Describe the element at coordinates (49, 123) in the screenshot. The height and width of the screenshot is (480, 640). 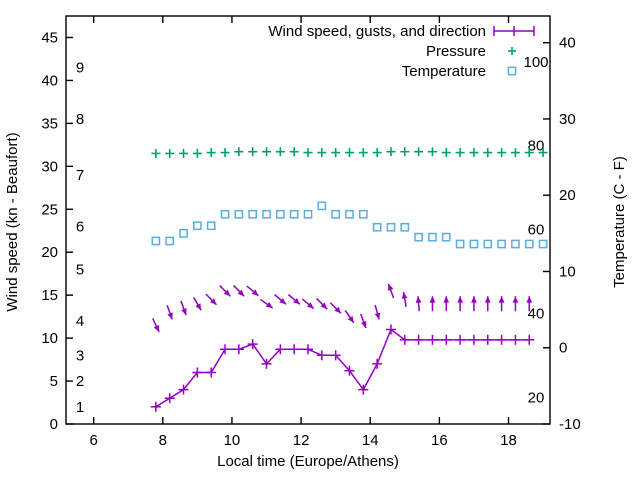
I see `y-tick-label: 35` at that location.